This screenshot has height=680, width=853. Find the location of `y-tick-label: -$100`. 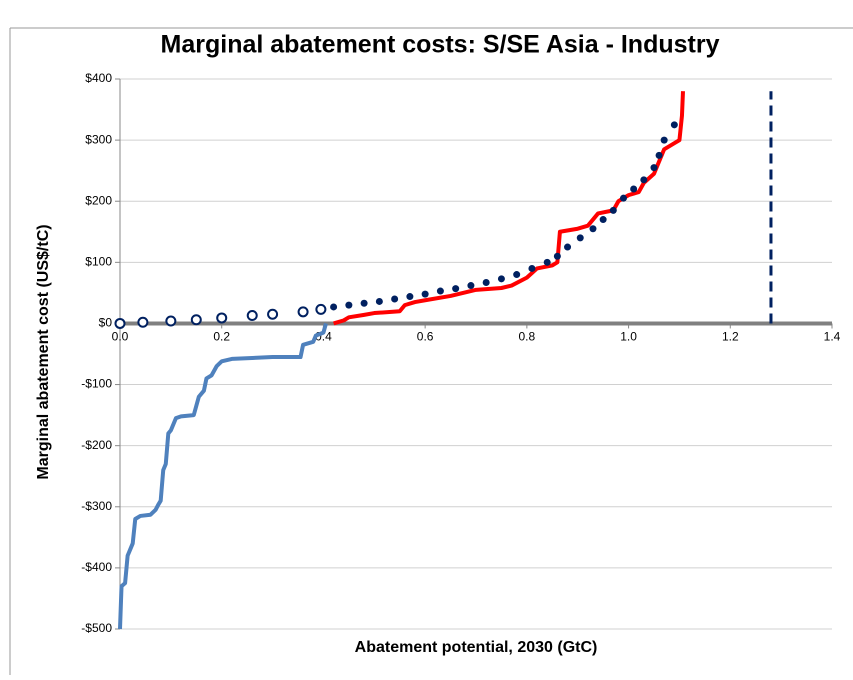

y-tick-label: -$100 is located at coordinates (96, 384).